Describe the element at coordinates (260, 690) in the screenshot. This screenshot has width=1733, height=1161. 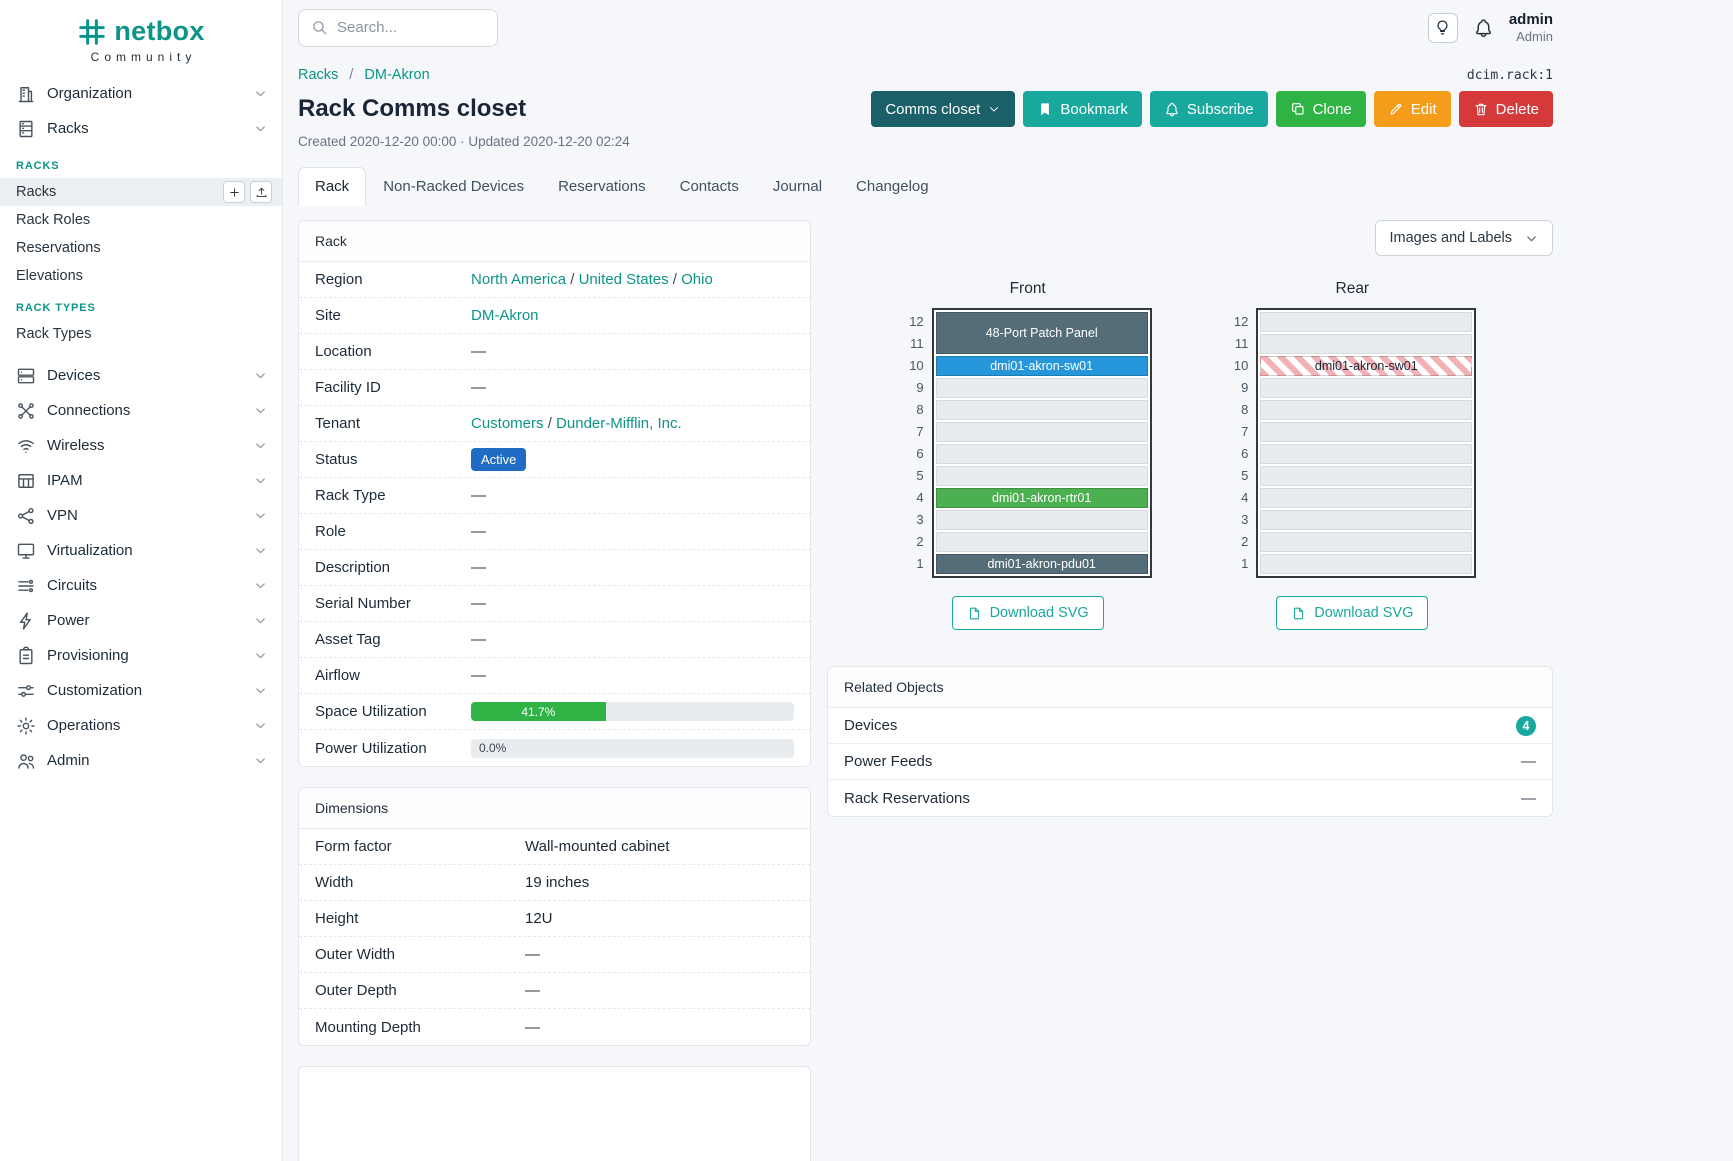
I see `chevron-down-icon` at that location.